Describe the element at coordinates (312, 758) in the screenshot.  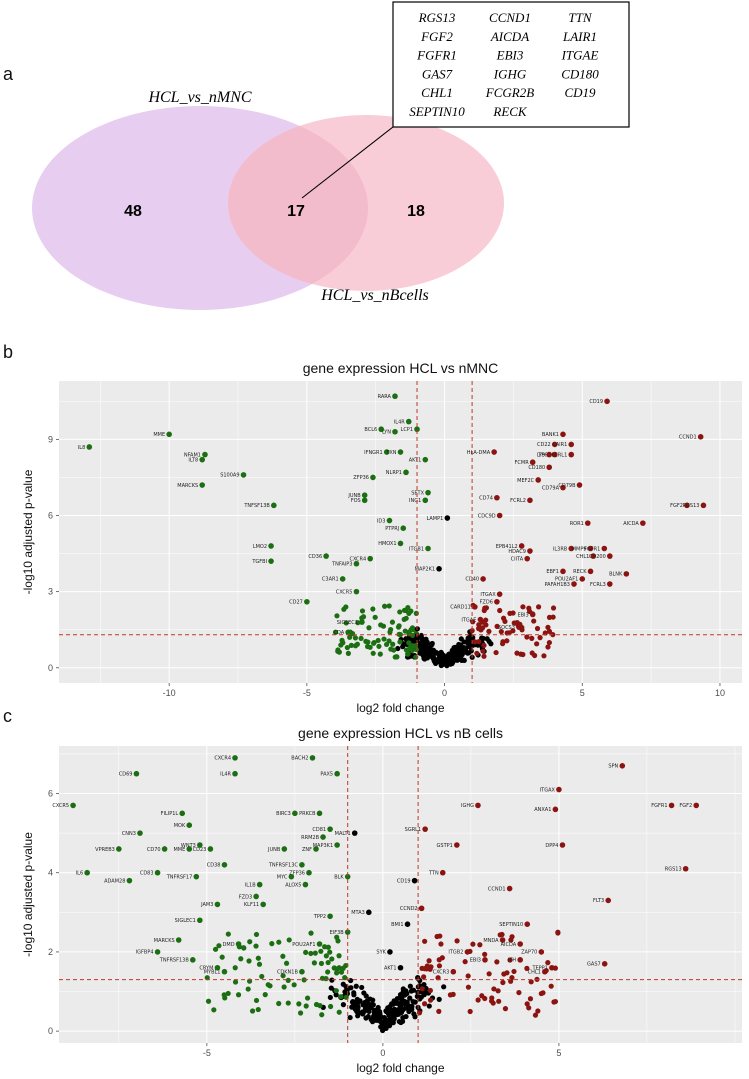
I see `gene-point-bach2` at that location.